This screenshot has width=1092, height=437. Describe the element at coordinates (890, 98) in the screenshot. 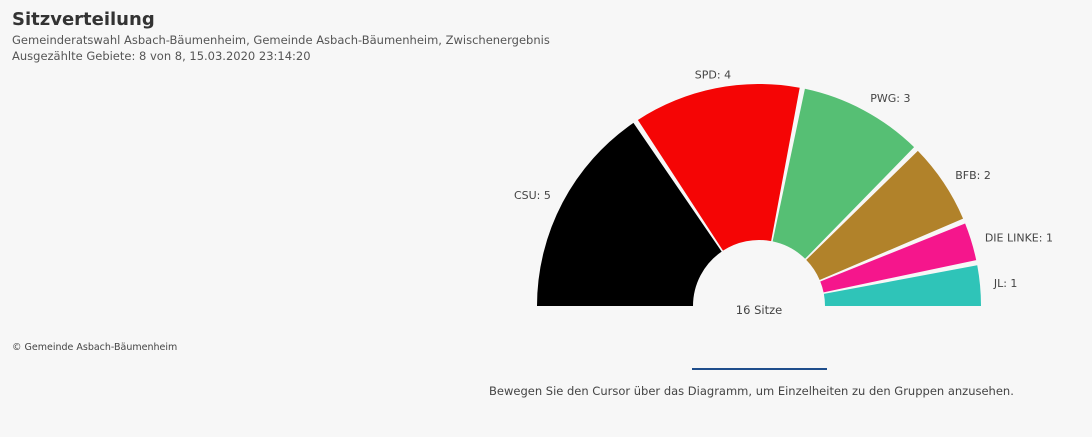

I see `slice-label: PWG: 3` at that location.